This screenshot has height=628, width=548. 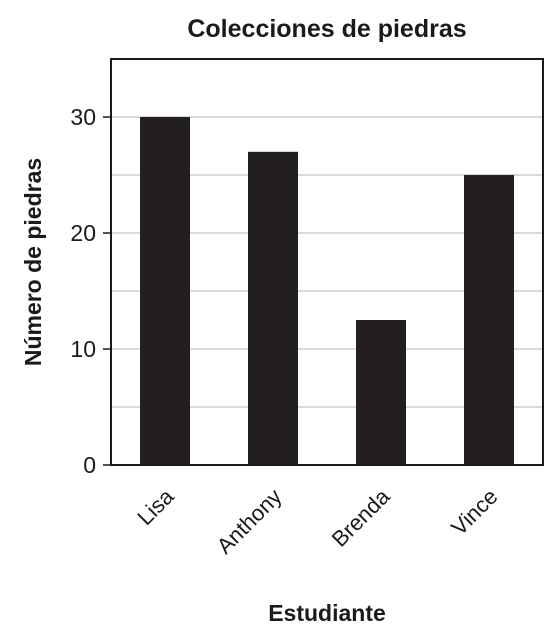 What do you see at coordinates (89, 465) in the screenshot?
I see `y-tick-label: 0` at bounding box center [89, 465].